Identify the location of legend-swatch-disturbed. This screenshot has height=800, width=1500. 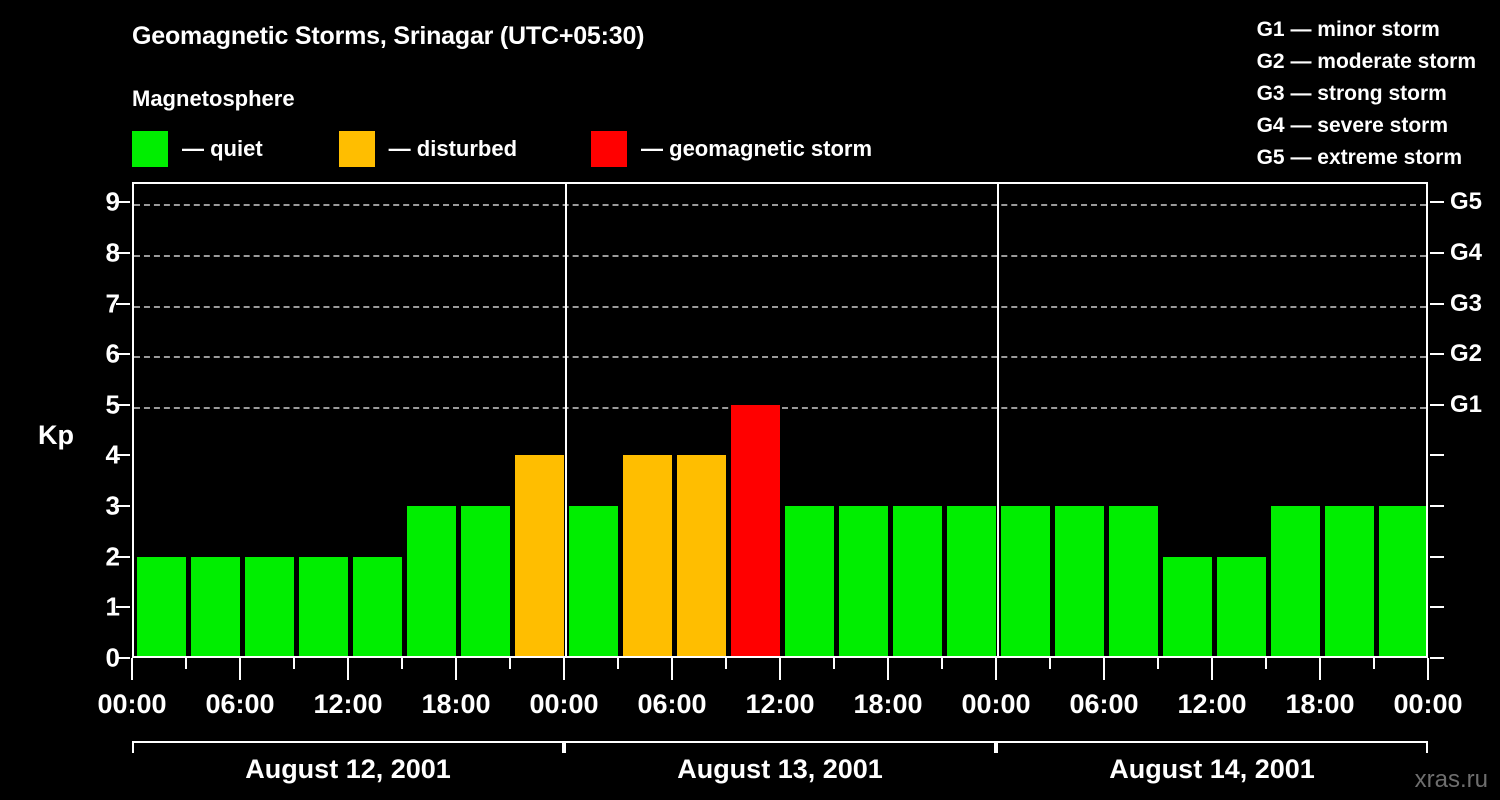
(356, 149).